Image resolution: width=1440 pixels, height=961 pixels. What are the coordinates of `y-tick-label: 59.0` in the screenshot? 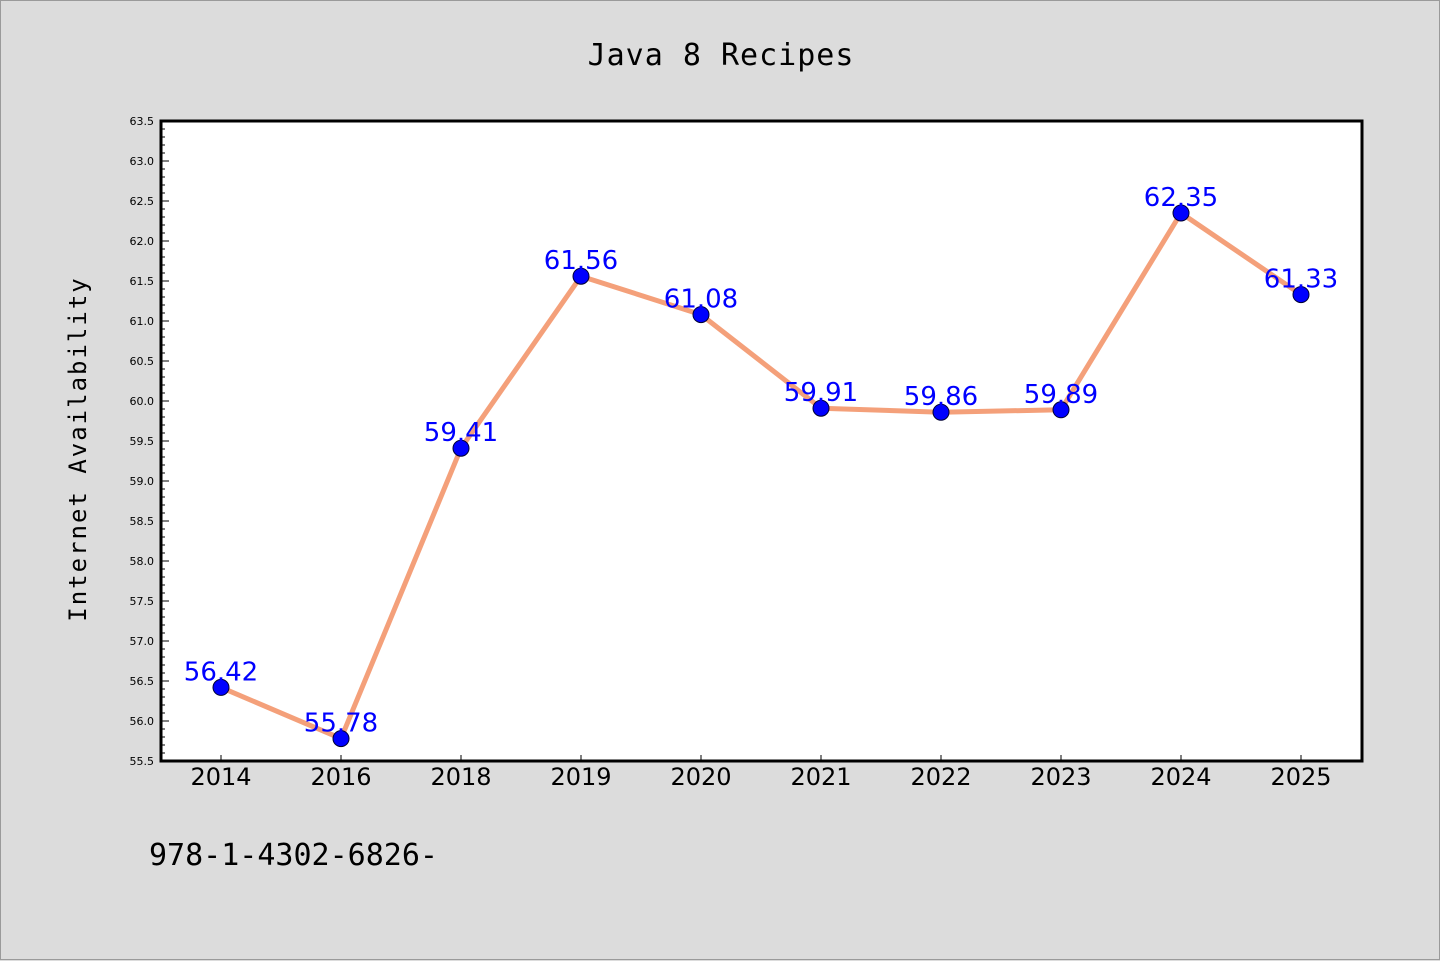 It's located at (142, 481).